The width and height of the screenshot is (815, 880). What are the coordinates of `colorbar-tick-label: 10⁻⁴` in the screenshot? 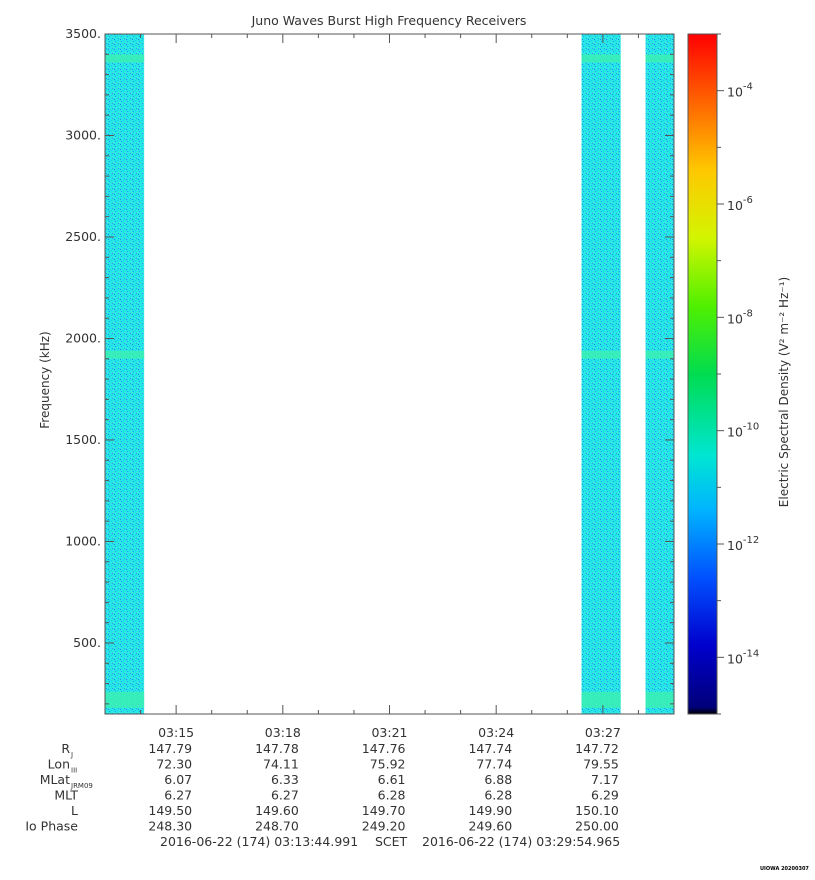 It's located at (740, 91).